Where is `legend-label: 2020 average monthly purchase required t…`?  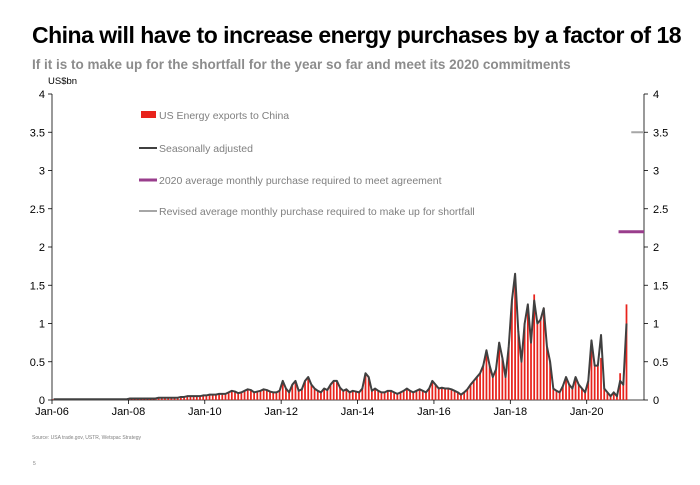 legend-label: 2020 average monthly purchase required t… is located at coordinates (300, 181).